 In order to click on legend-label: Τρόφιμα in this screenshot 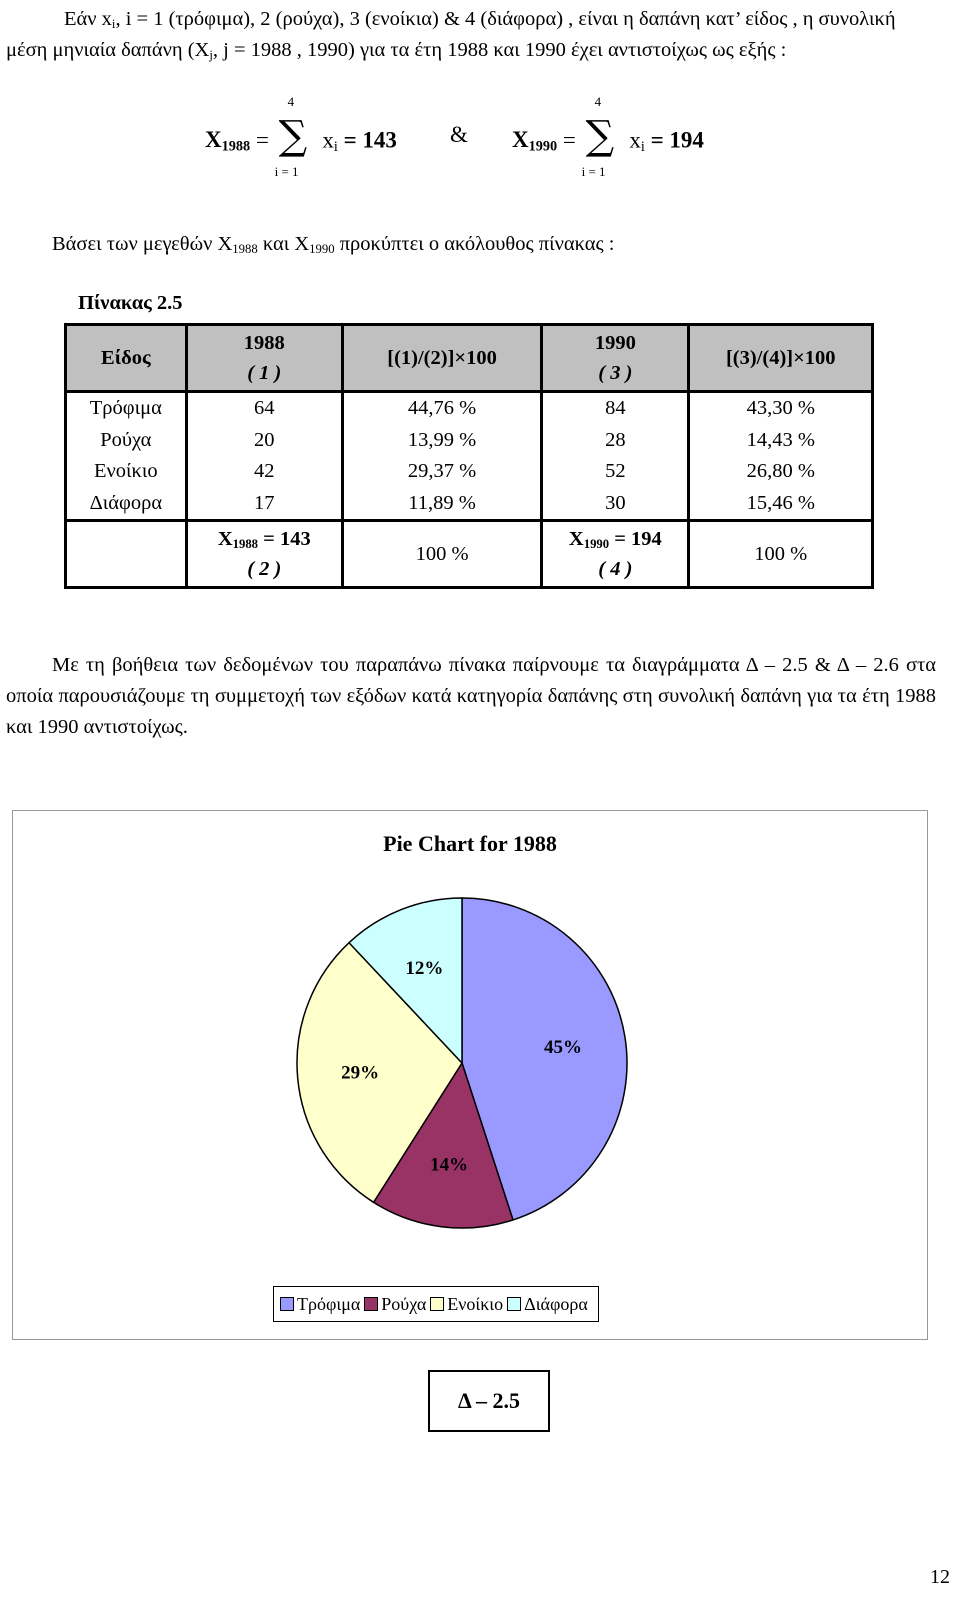, I will do `click(329, 1303)`.